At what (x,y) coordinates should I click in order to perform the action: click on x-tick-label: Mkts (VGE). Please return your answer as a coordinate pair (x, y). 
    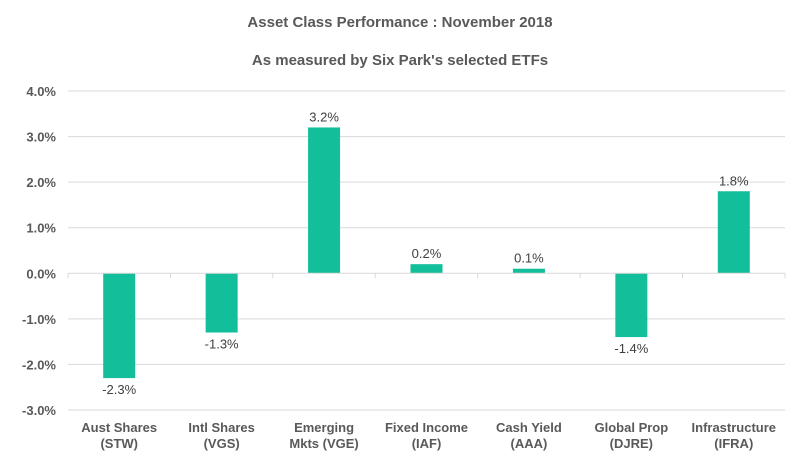
    Looking at the image, I should click on (323, 443).